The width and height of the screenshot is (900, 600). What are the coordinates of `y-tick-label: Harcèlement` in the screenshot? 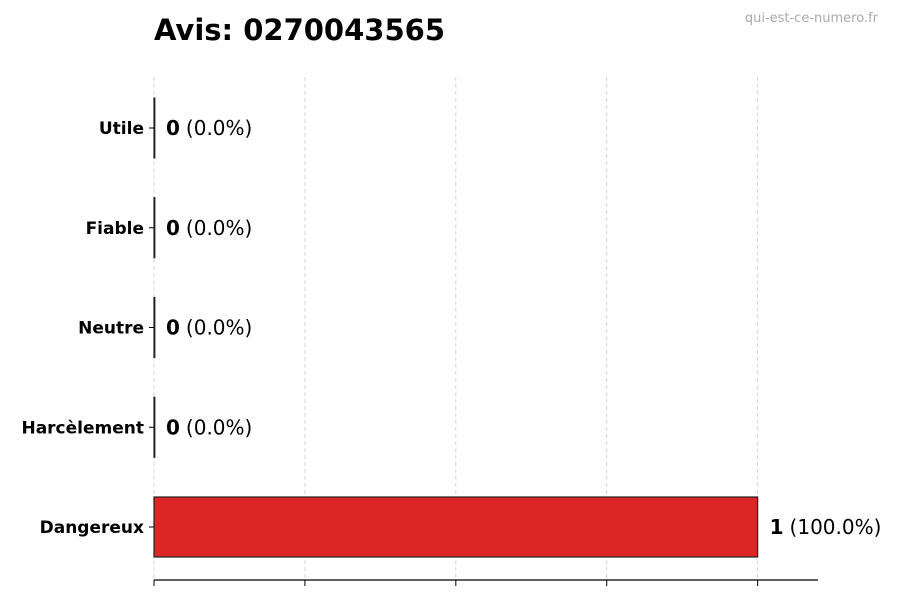 It's located at (82, 428).